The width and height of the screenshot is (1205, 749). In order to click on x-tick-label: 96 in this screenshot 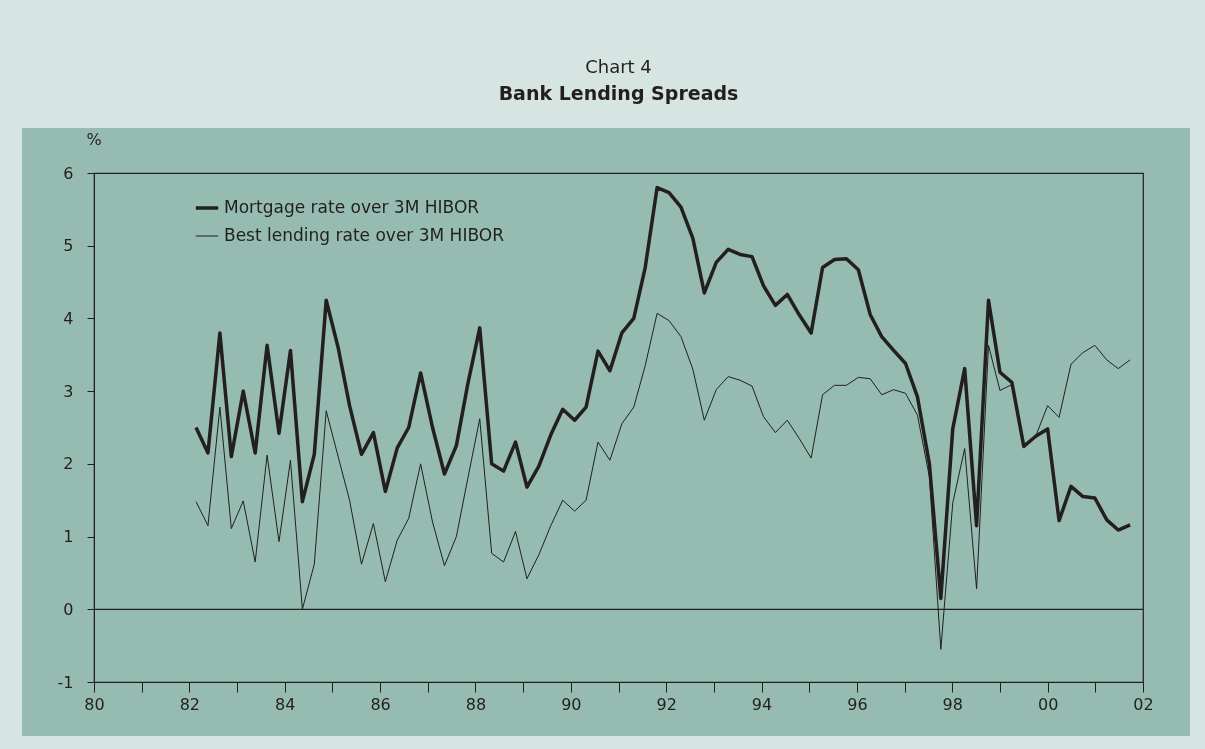, I will do `click(857, 704)`.